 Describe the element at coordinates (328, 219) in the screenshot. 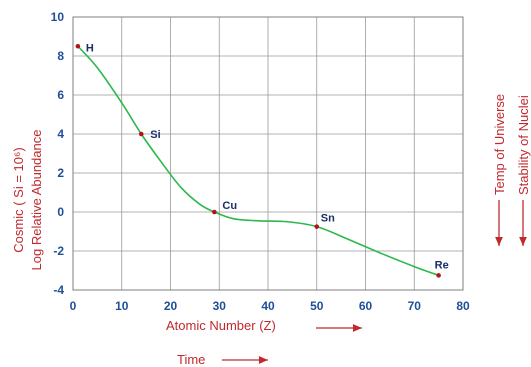

I see `point-label-sn: Sn` at that location.